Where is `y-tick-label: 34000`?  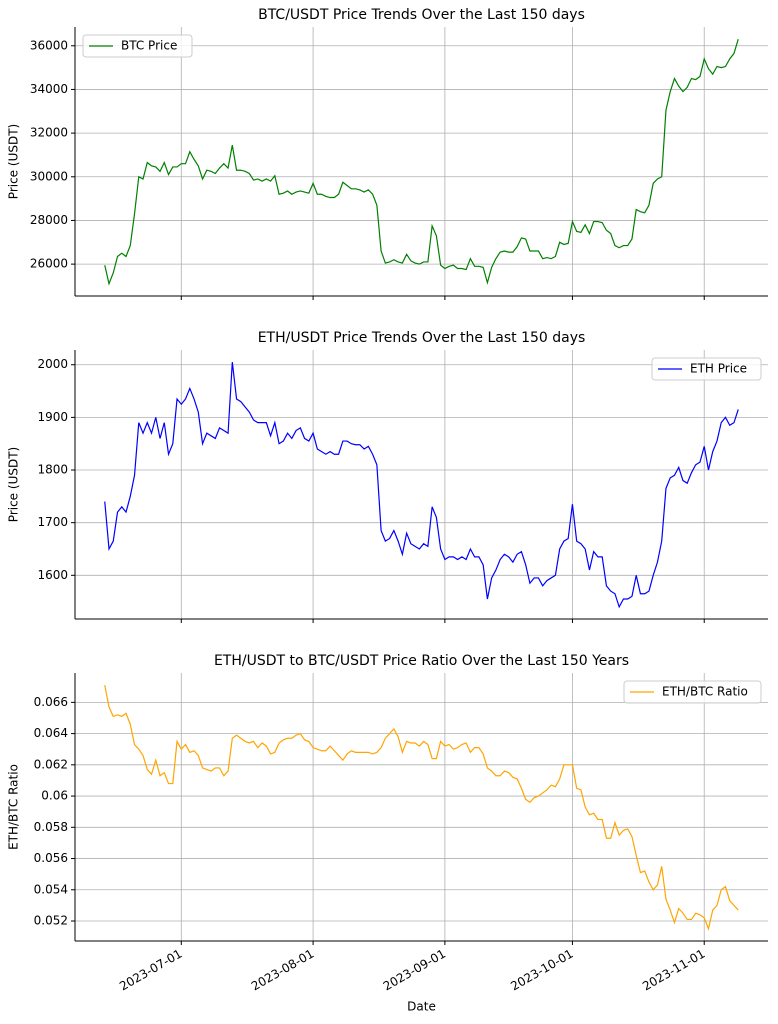
y-tick-label: 34000 is located at coordinates (49, 89).